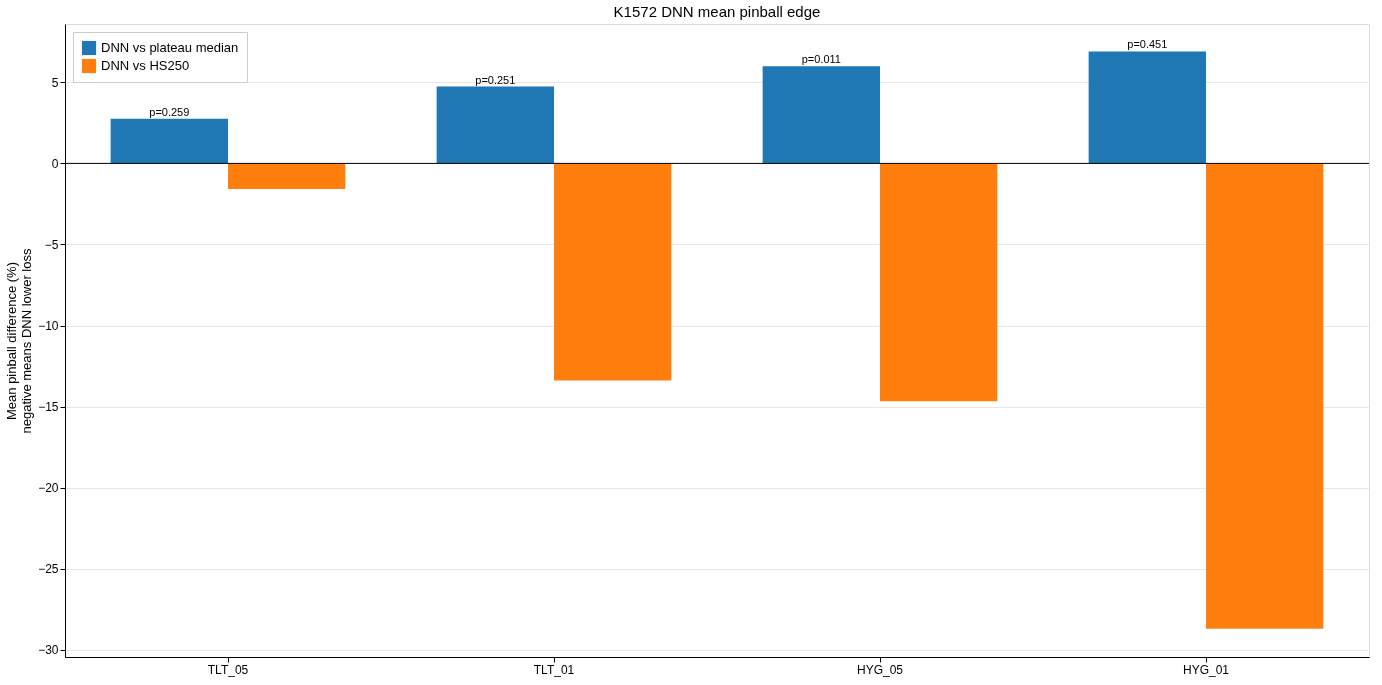 The width and height of the screenshot is (1382, 685). I want to click on annotation: p=0.259, so click(169, 111).